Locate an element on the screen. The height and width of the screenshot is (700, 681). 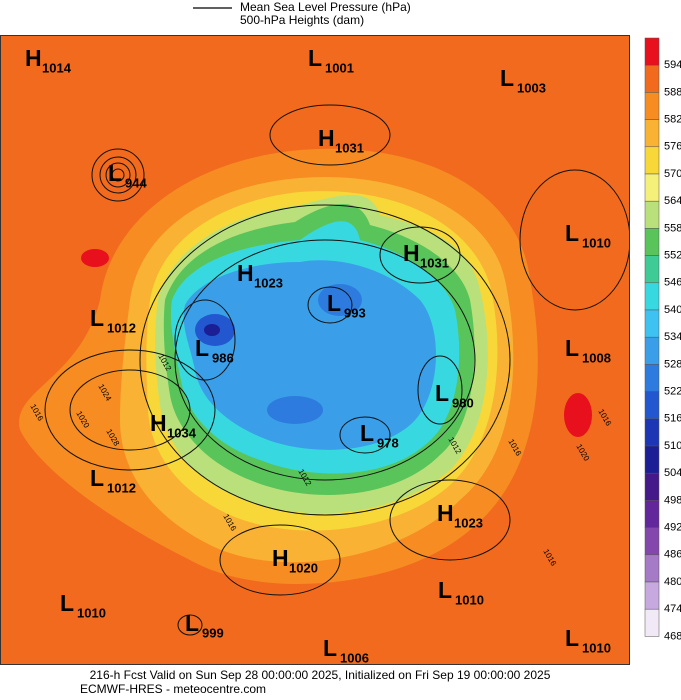
colorbar-label: 528 is located at coordinates (672, 364).